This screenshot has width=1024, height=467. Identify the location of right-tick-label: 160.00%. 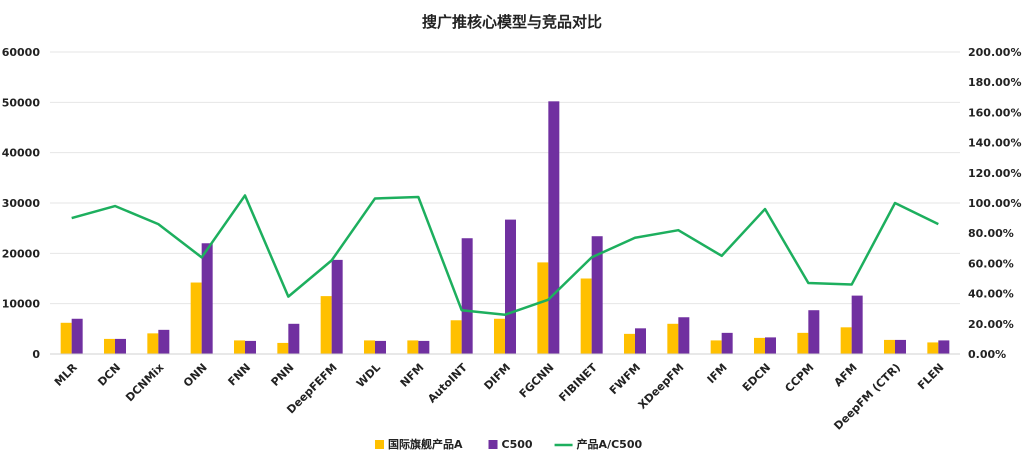
(994, 112).